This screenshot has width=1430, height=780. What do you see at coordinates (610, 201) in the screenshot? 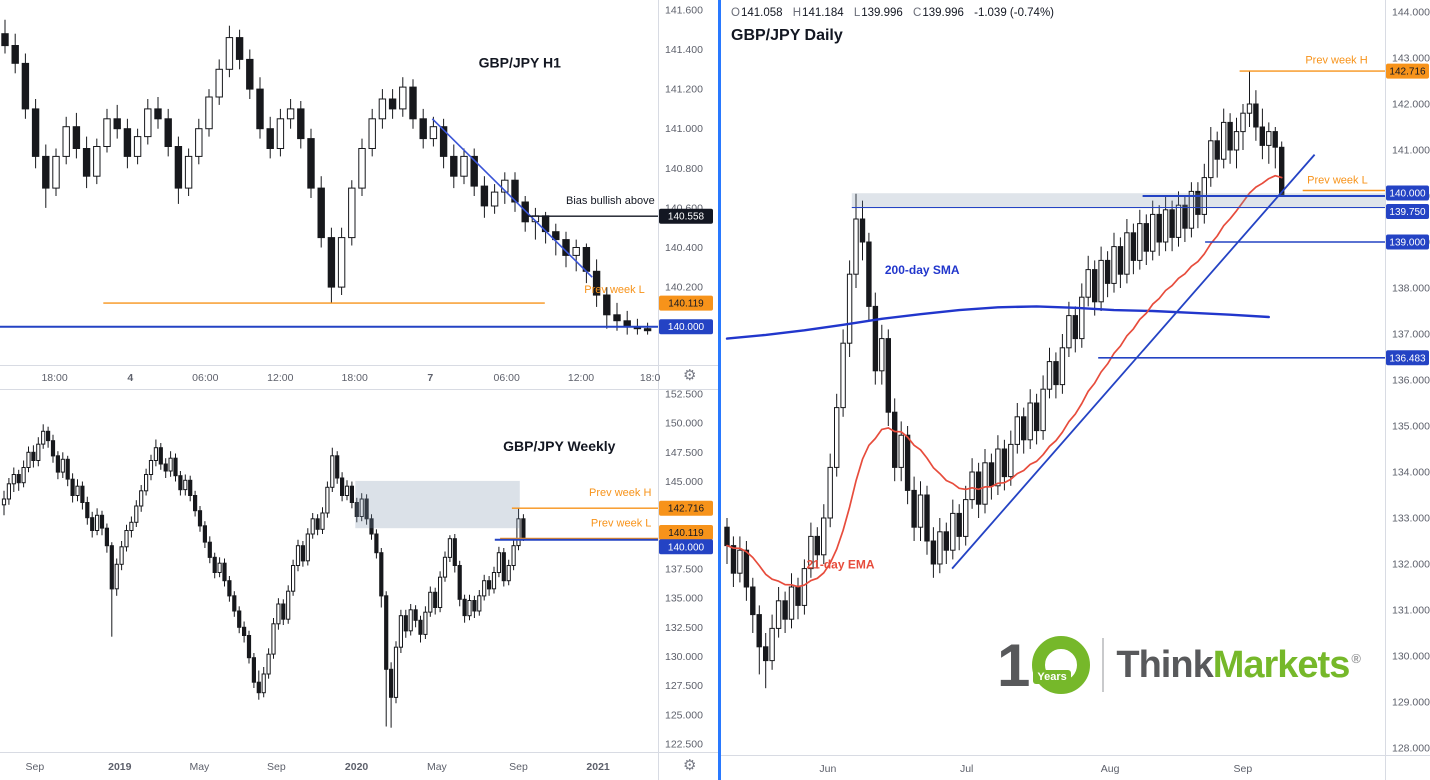
I see `svg-text: Bias bullish above` at bounding box center [610, 201].